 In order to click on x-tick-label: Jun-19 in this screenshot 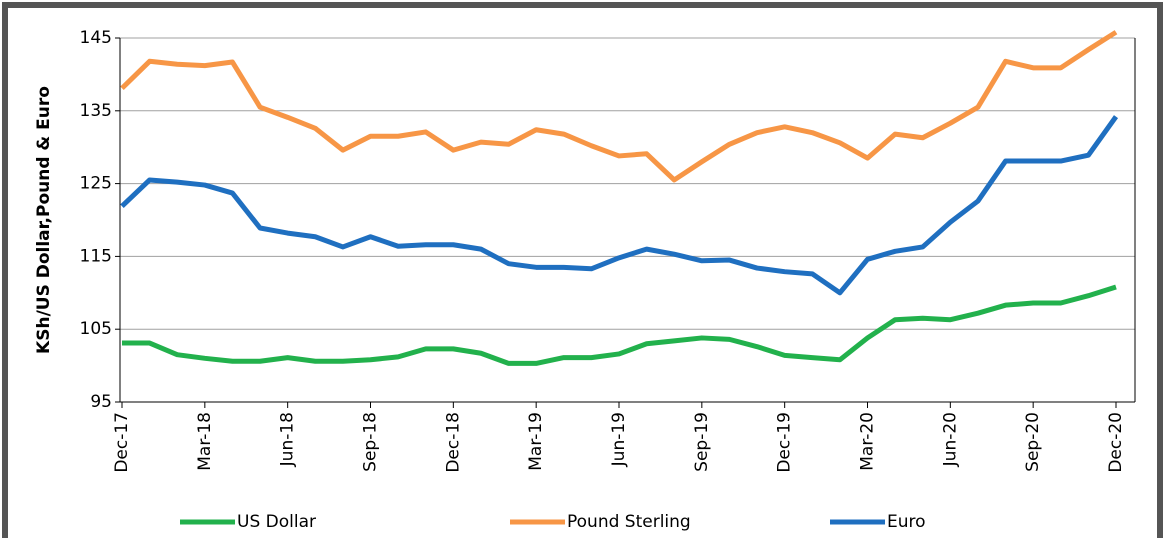, I will do `click(619, 439)`.